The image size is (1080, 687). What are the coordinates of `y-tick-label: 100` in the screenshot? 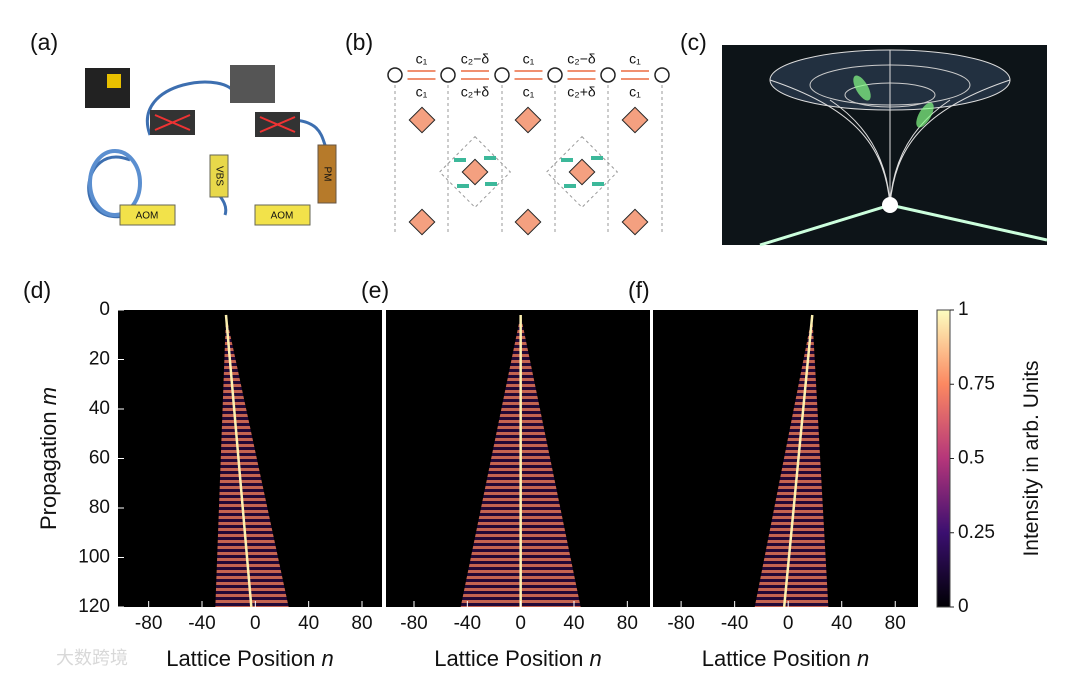 It's located at (94, 557).